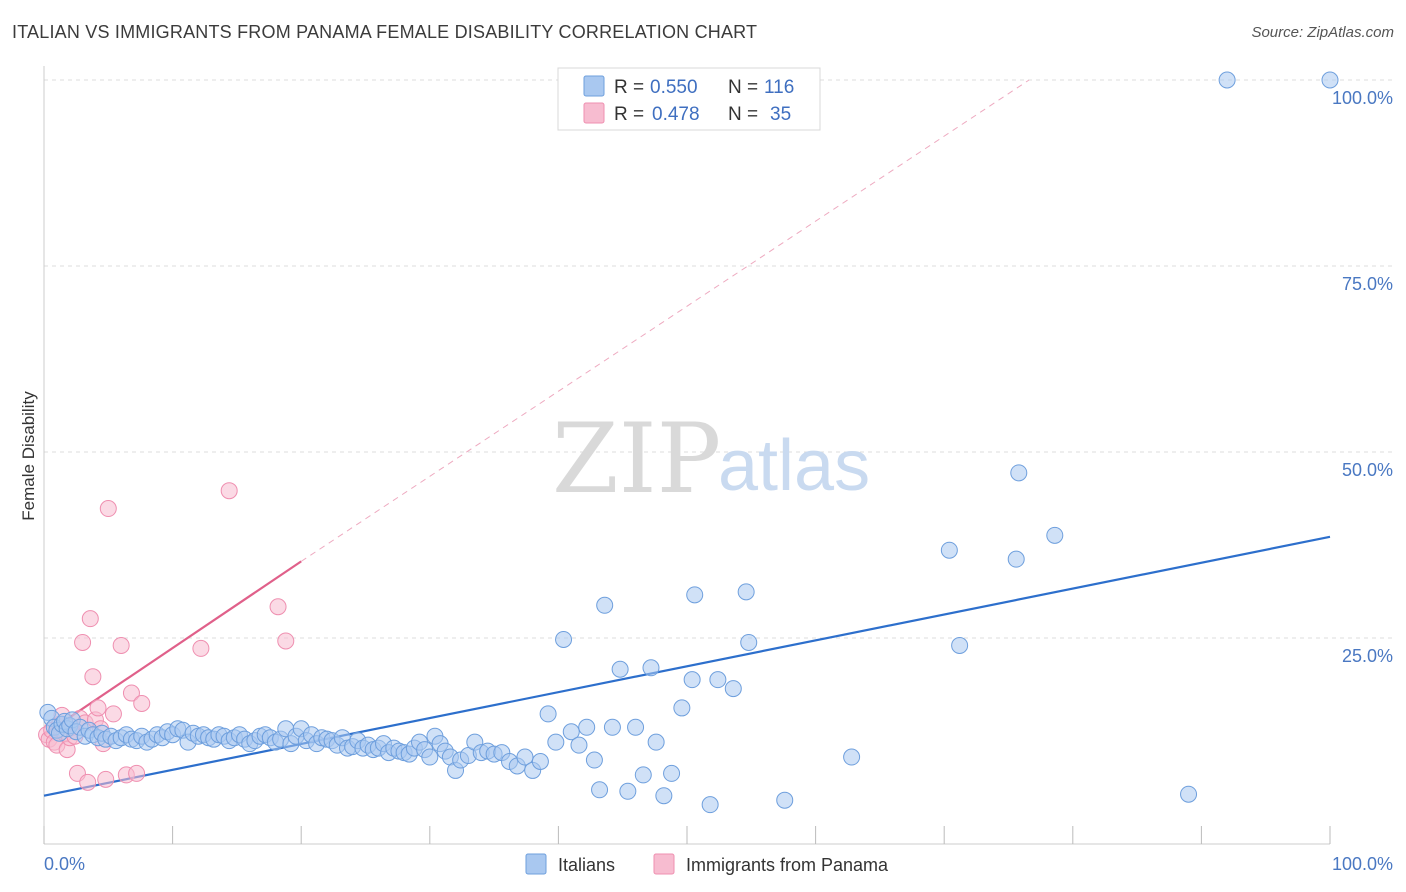 This screenshot has height=892, width=1406. Describe the element at coordinates (1362, 864) in the screenshot. I see `x-tick-label-1: 100.0%` at that location.